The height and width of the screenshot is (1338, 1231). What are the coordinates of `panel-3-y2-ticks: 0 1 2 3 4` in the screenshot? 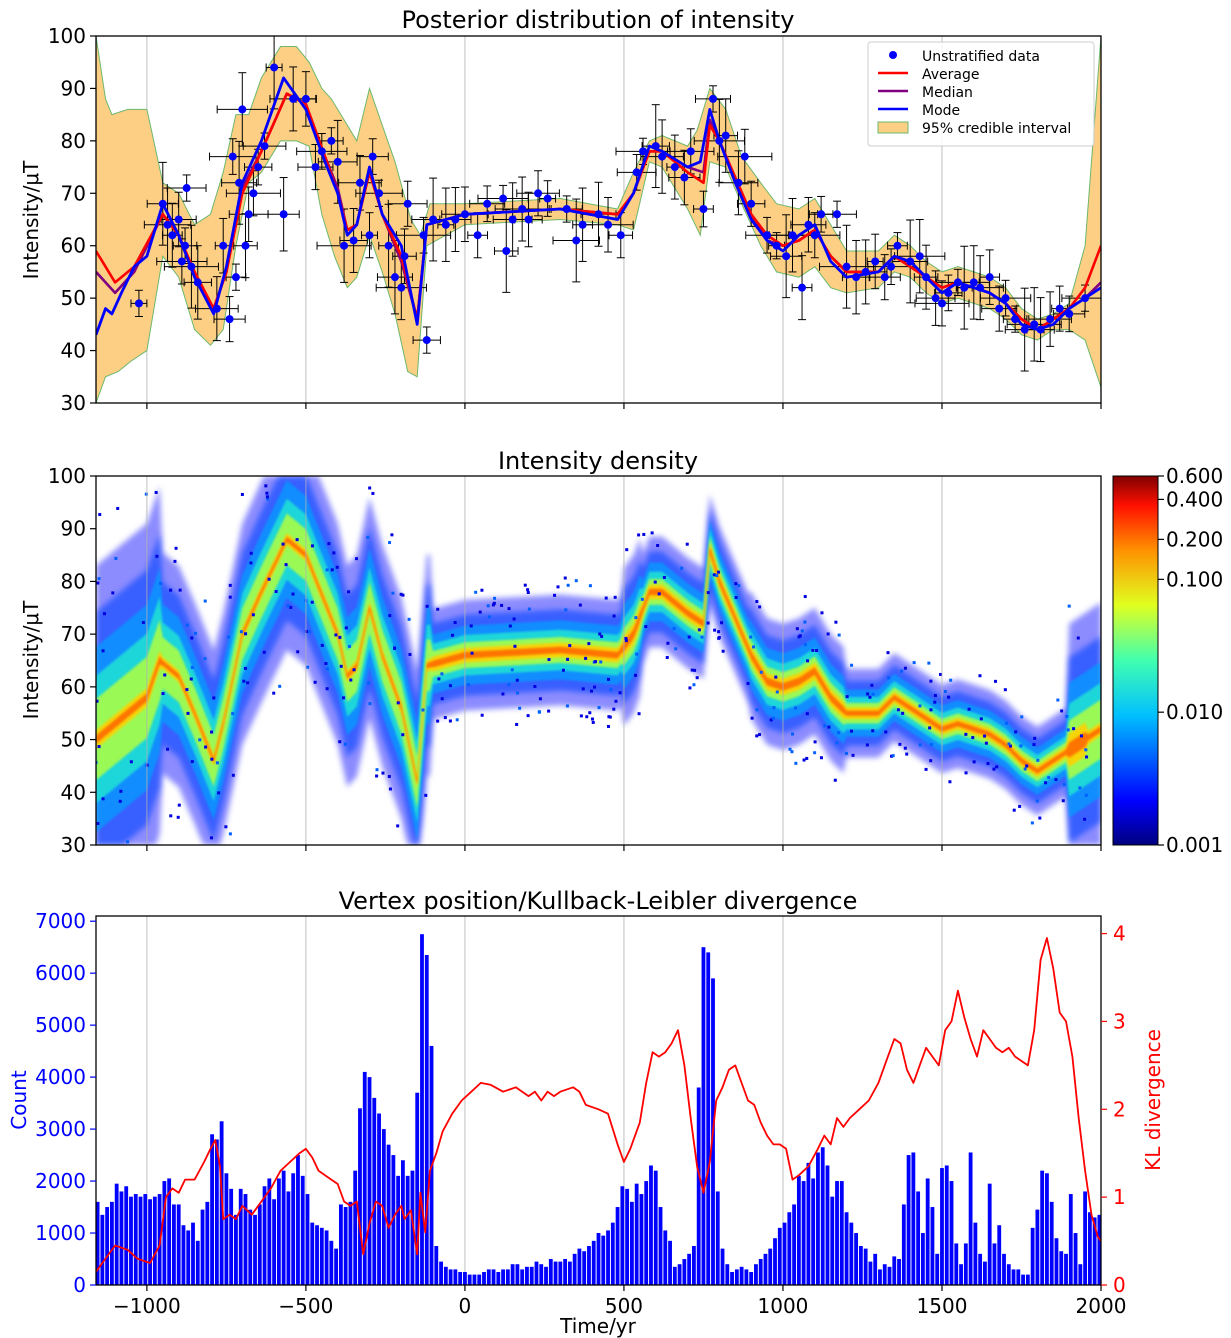 It's located at (1113, 1109).